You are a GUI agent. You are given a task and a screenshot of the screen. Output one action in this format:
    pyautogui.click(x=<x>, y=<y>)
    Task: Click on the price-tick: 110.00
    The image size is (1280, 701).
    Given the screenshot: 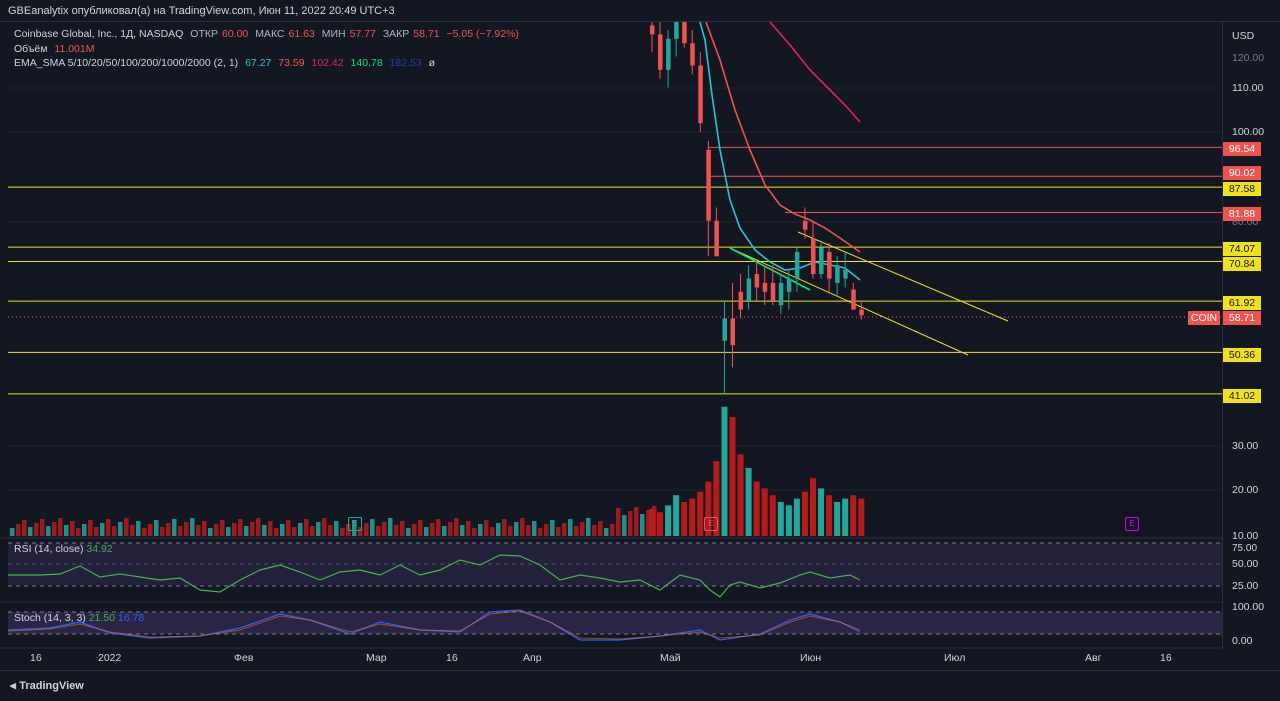 What is the action you would take?
    pyautogui.click(x=1248, y=88)
    